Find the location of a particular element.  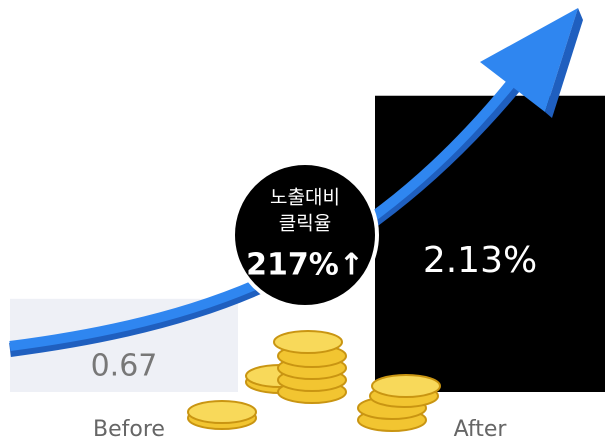

category-label: After is located at coordinates (481, 429).